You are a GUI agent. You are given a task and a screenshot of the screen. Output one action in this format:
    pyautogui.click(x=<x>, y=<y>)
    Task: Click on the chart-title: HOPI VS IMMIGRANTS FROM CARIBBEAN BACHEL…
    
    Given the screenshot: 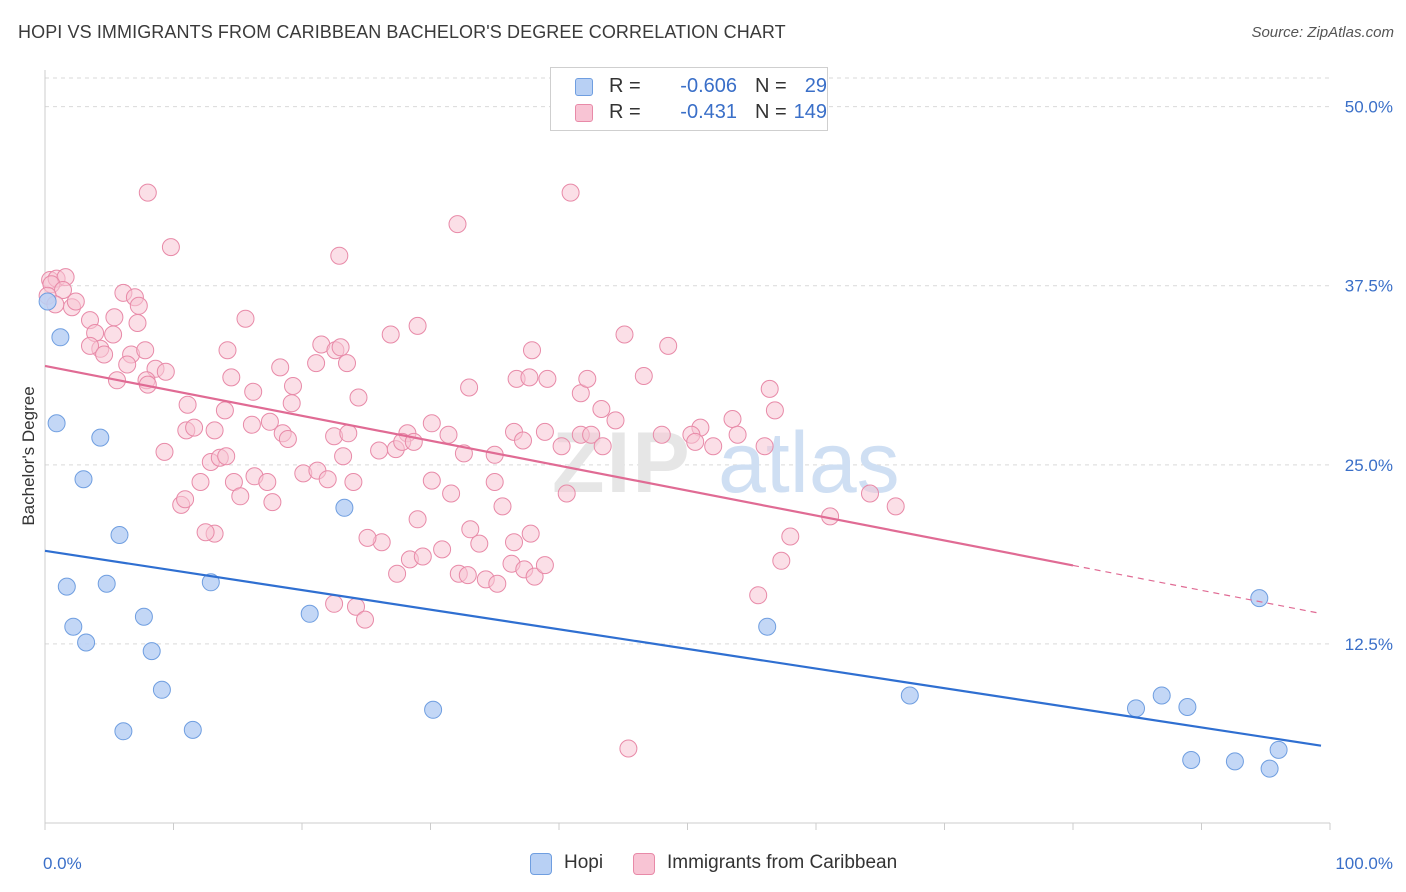 What is the action you would take?
    pyautogui.click(x=402, y=32)
    